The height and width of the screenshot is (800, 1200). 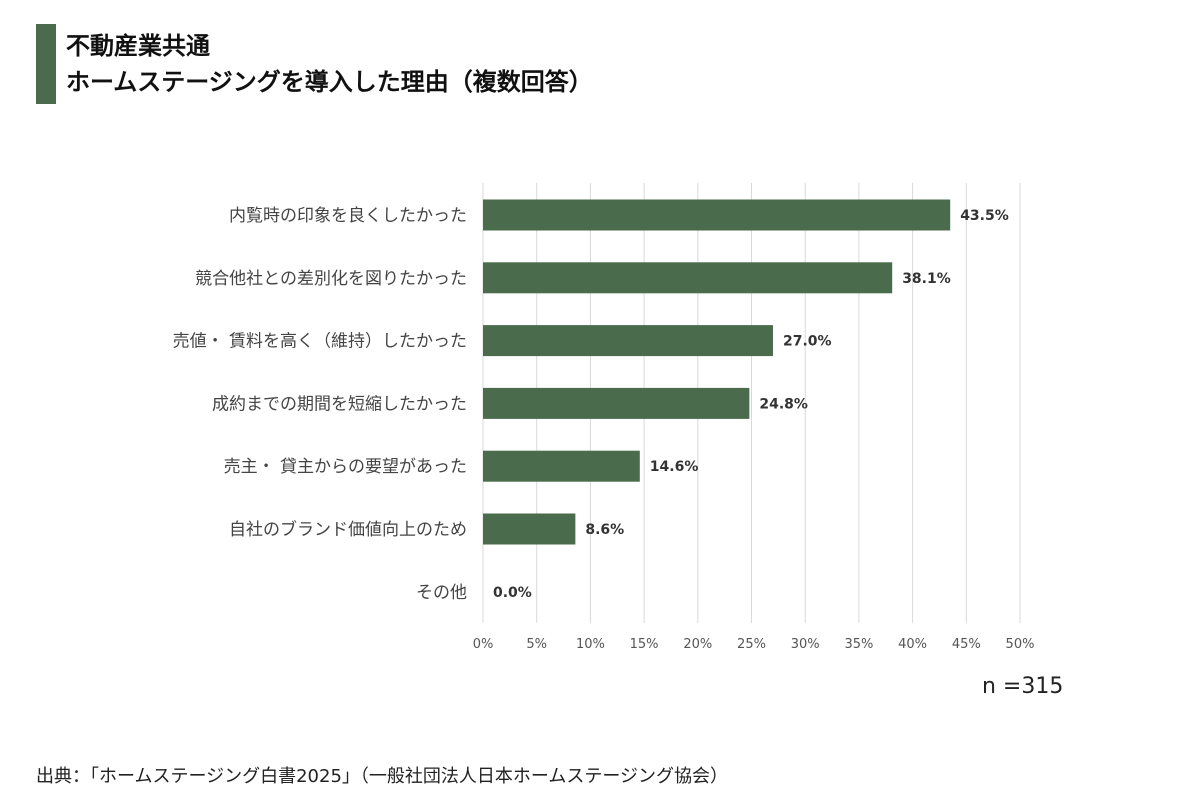 I want to click on value-label: 14.6%, so click(x=674, y=467).